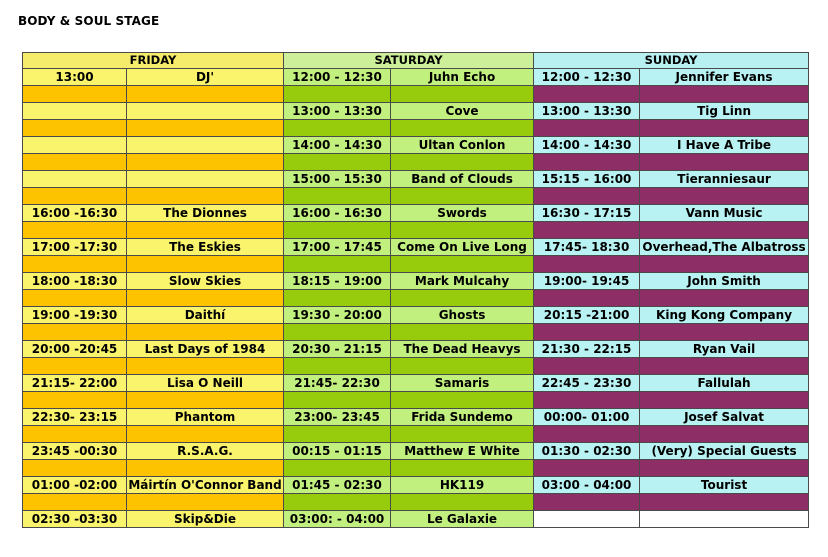 This screenshot has height=557, width=828. I want to click on friday-act-cell: DJ', so click(205, 77).